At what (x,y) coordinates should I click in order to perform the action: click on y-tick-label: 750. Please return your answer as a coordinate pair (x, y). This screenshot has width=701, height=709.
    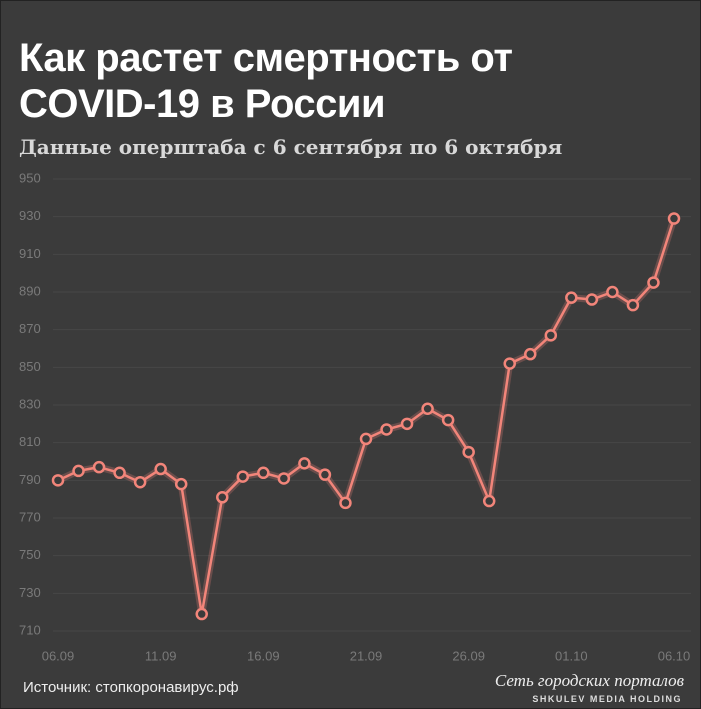
    Looking at the image, I should click on (30, 554).